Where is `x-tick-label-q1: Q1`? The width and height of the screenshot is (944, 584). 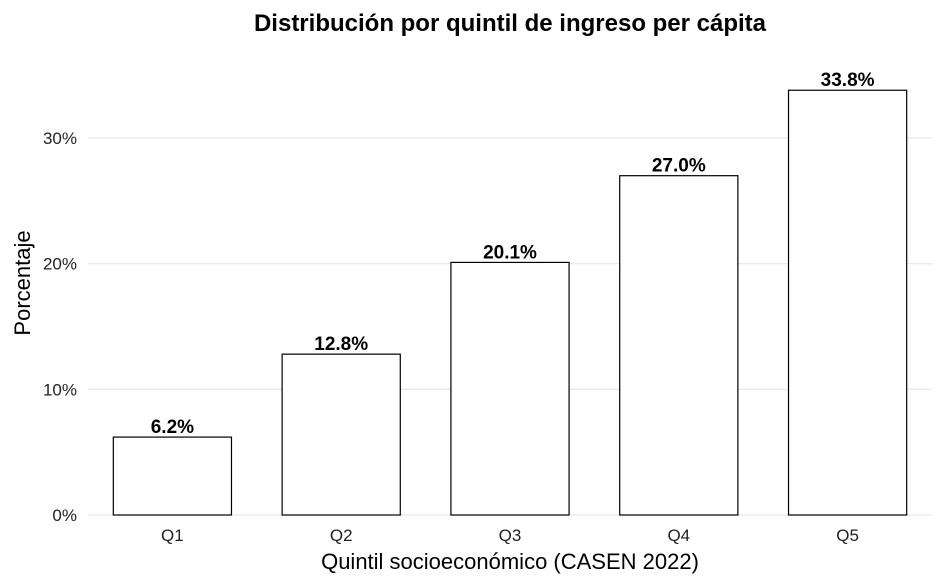 x-tick-label-q1: Q1 is located at coordinates (172, 535).